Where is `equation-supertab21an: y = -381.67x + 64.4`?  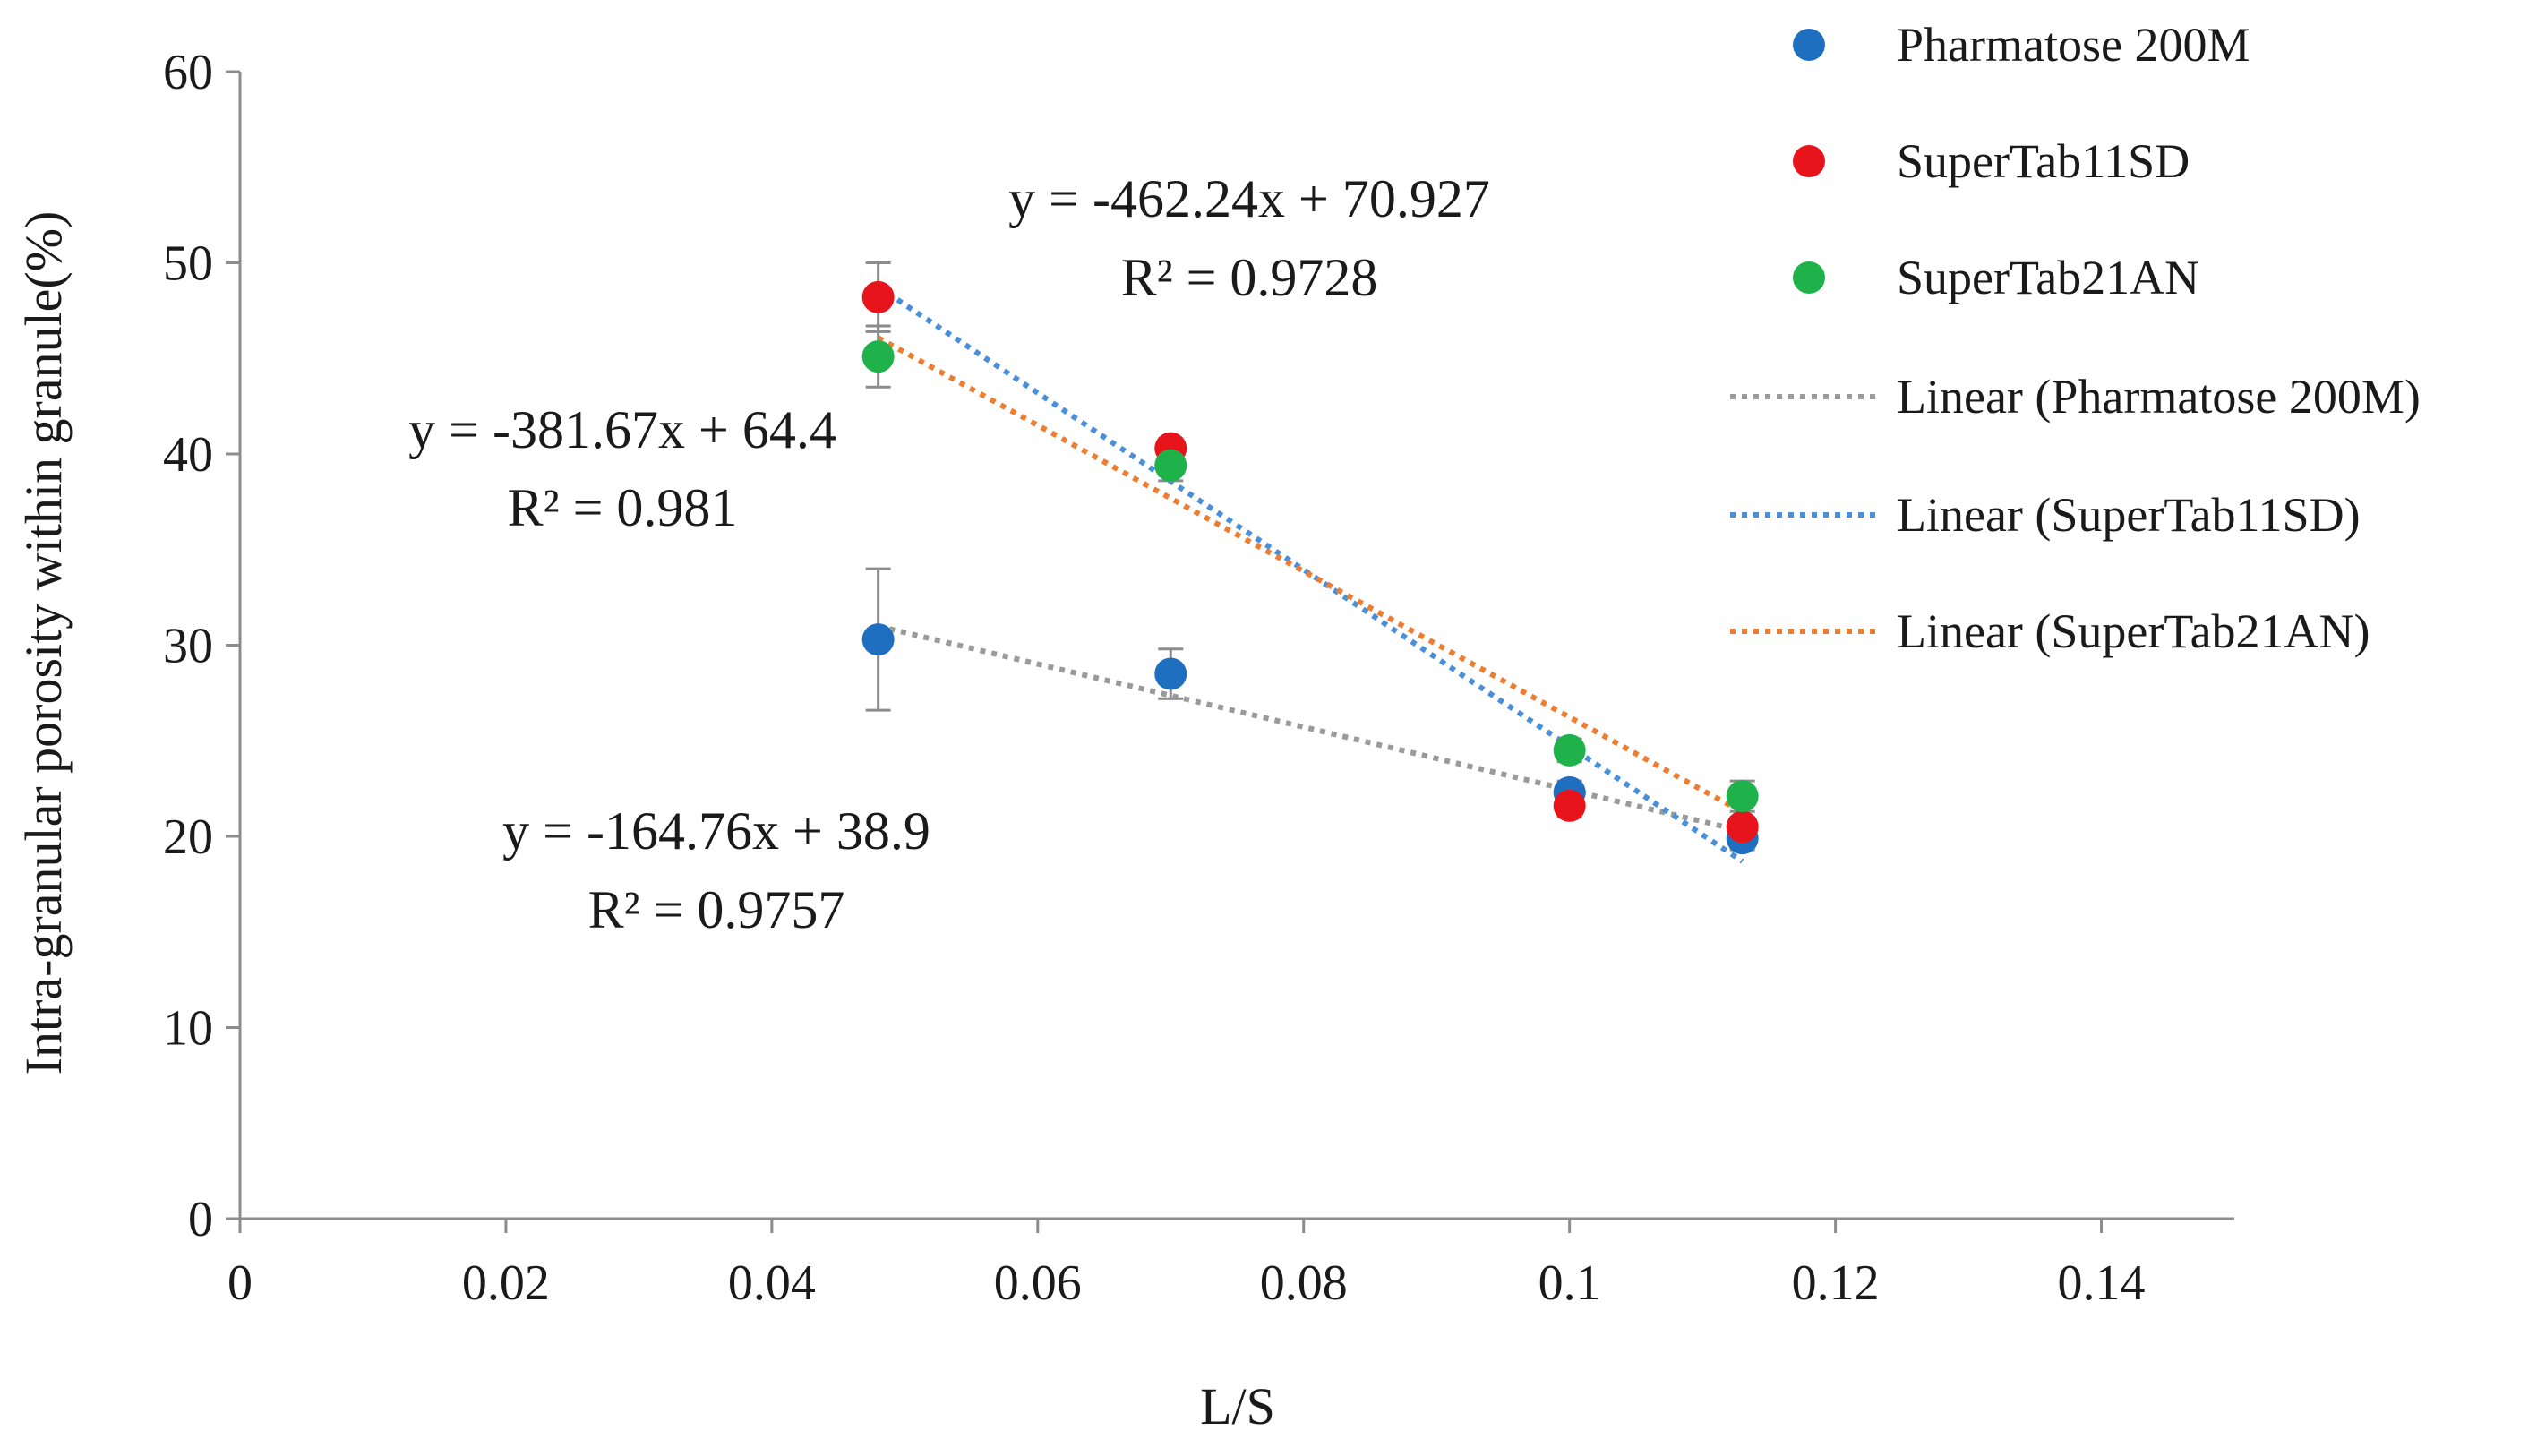 equation-supertab21an: y = -381.67x + 64.4 is located at coordinates (622, 429).